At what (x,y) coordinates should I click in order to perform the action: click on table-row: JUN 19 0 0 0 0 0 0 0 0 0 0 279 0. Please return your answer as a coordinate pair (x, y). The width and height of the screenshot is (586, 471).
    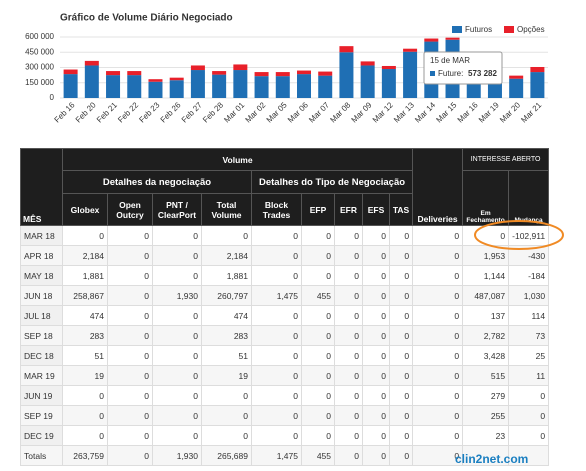
    Looking at the image, I should click on (285, 395).